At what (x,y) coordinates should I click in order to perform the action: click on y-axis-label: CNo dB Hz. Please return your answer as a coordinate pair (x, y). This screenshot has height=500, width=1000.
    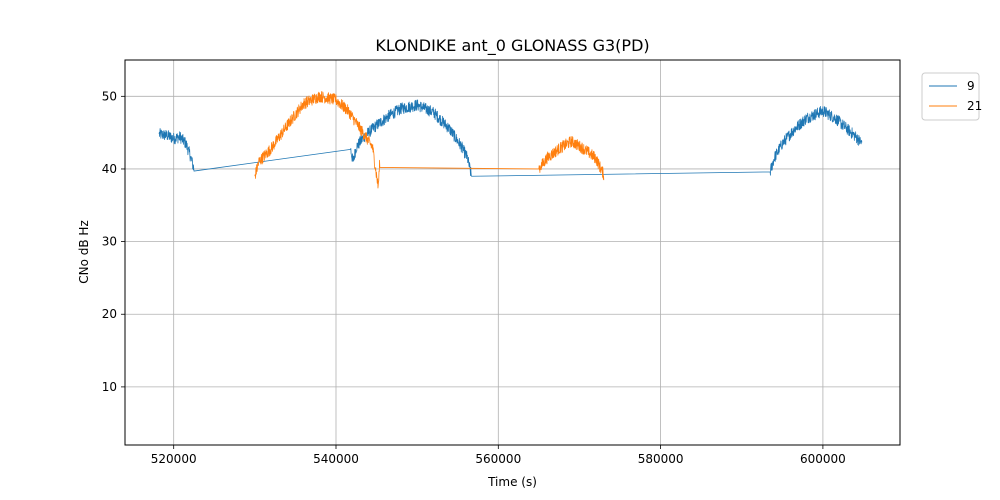
    Looking at the image, I should click on (84, 252).